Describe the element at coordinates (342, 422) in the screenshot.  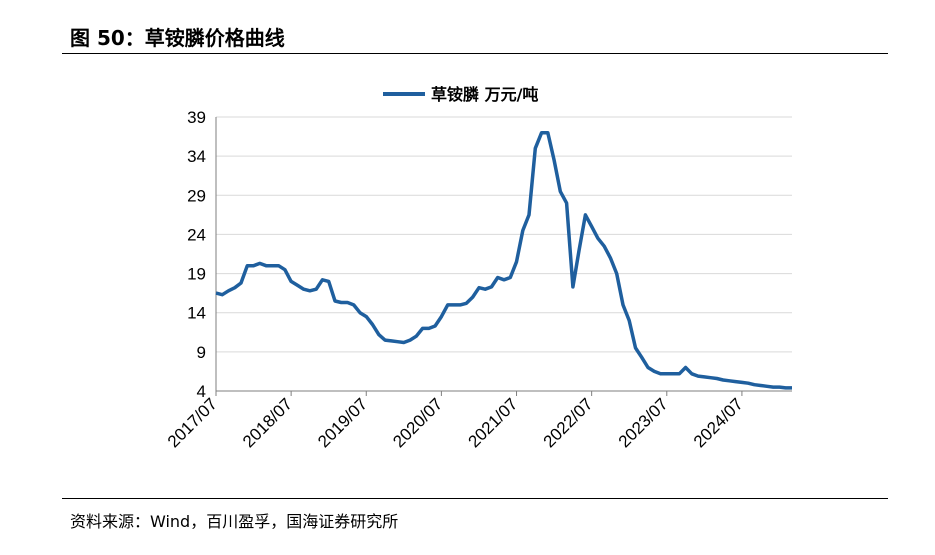
I see `x-tick-label: 2019/07` at that location.